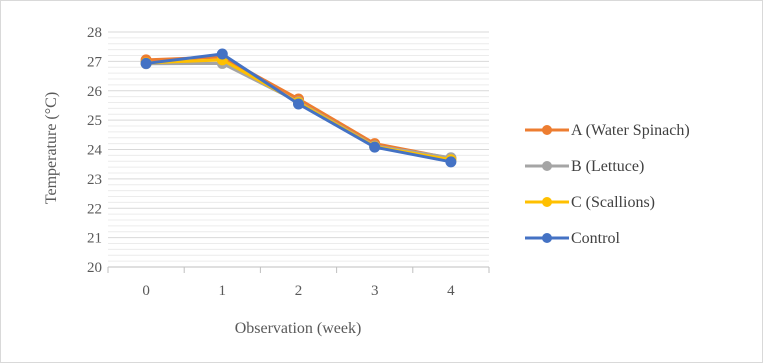 The width and height of the screenshot is (763, 363). Describe the element at coordinates (94, 33) in the screenshot. I see `y-tick-label: 28` at that location.